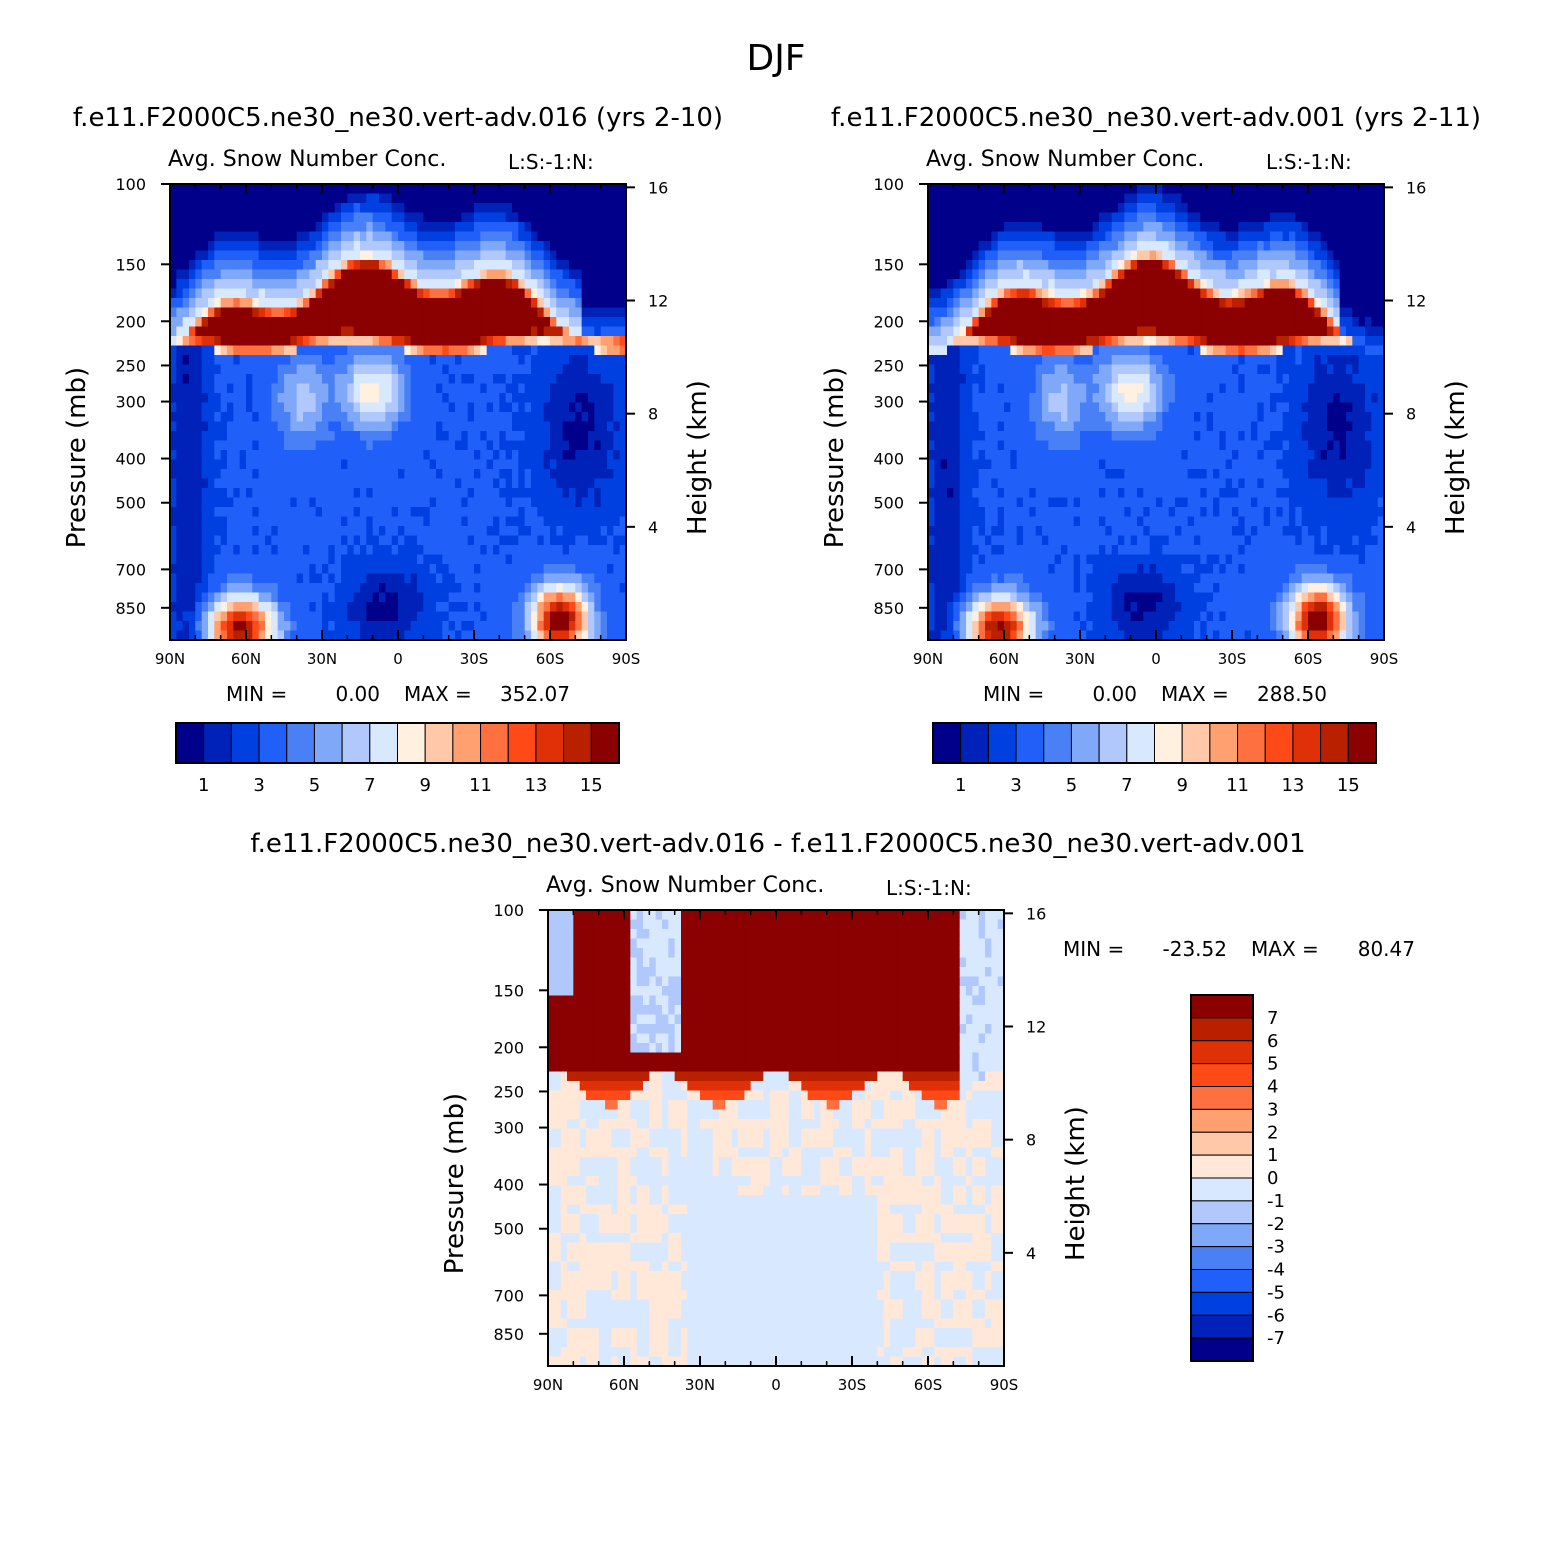 The height and width of the screenshot is (1553, 1553). Describe the element at coordinates (130, 569) in the screenshot. I see `y-tick-label: 700` at that location.